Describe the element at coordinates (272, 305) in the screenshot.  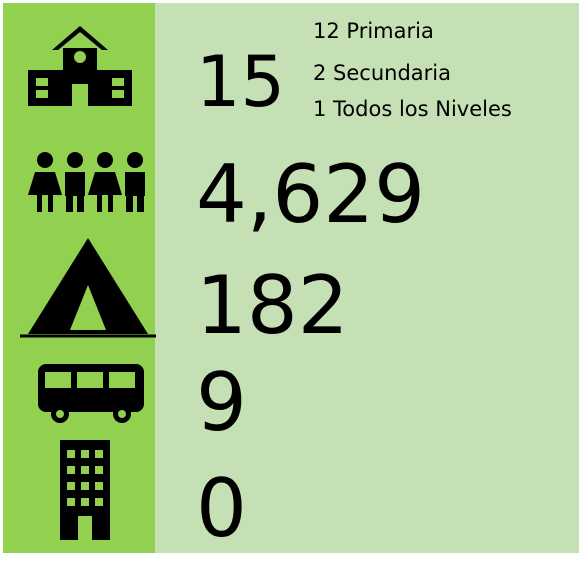
I see `tents-count: 182` at that location.